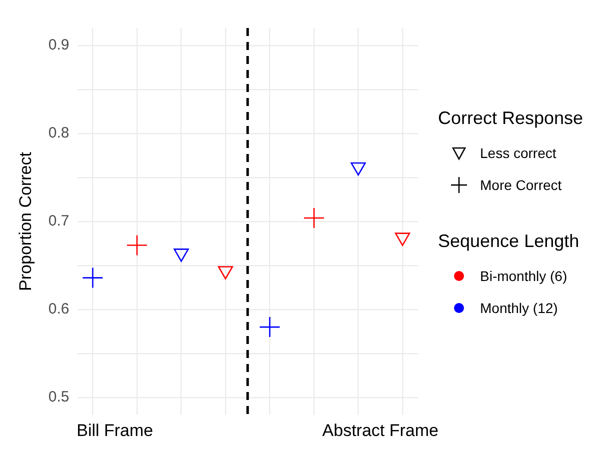  What do you see at coordinates (59, 397) in the screenshot?
I see `y-tick-label: 0.5` at bounding box center [59, 397].